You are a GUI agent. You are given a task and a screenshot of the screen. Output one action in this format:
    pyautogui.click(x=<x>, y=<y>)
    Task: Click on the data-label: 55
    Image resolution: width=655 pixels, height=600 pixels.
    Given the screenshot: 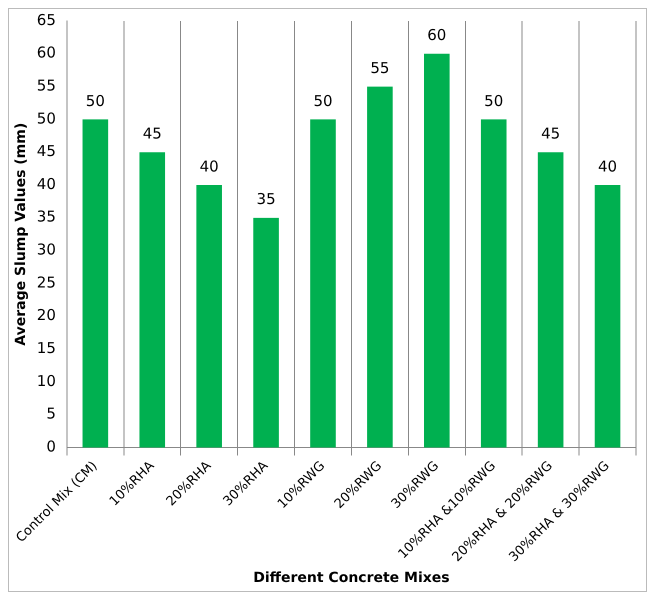 What is the action you would take?
    pyautogui.click(x=380, y=68)
    